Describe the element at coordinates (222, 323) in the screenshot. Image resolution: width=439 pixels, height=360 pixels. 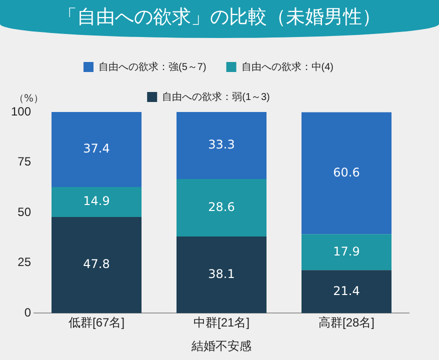
I see `x-tick-label: 中群[21名]` at that location.